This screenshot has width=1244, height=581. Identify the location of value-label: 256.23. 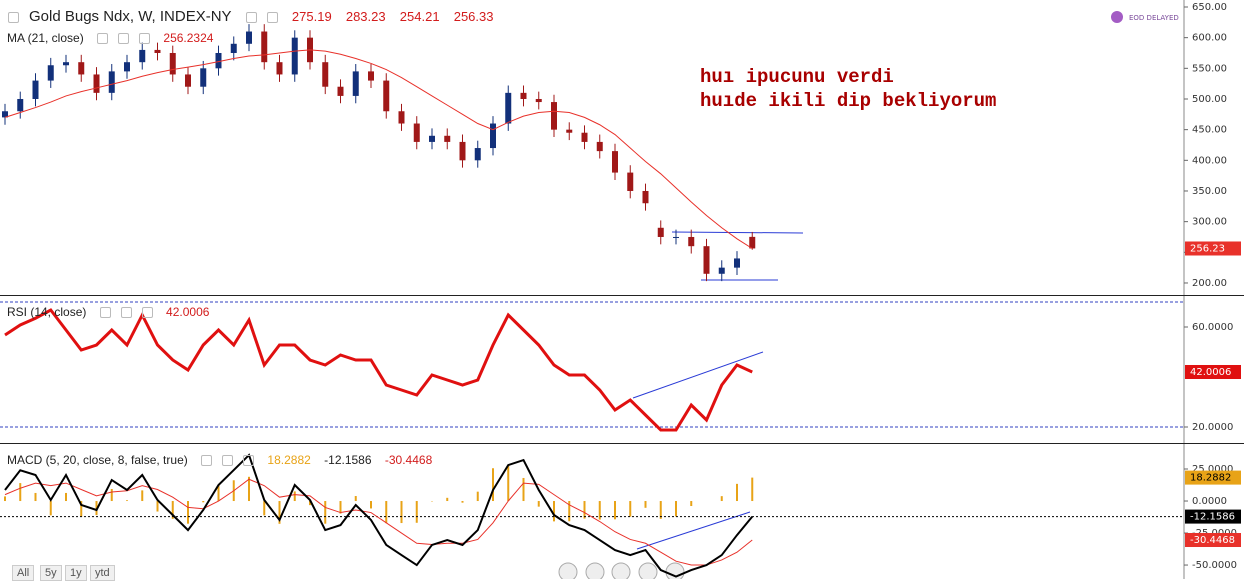
(1207, 248).